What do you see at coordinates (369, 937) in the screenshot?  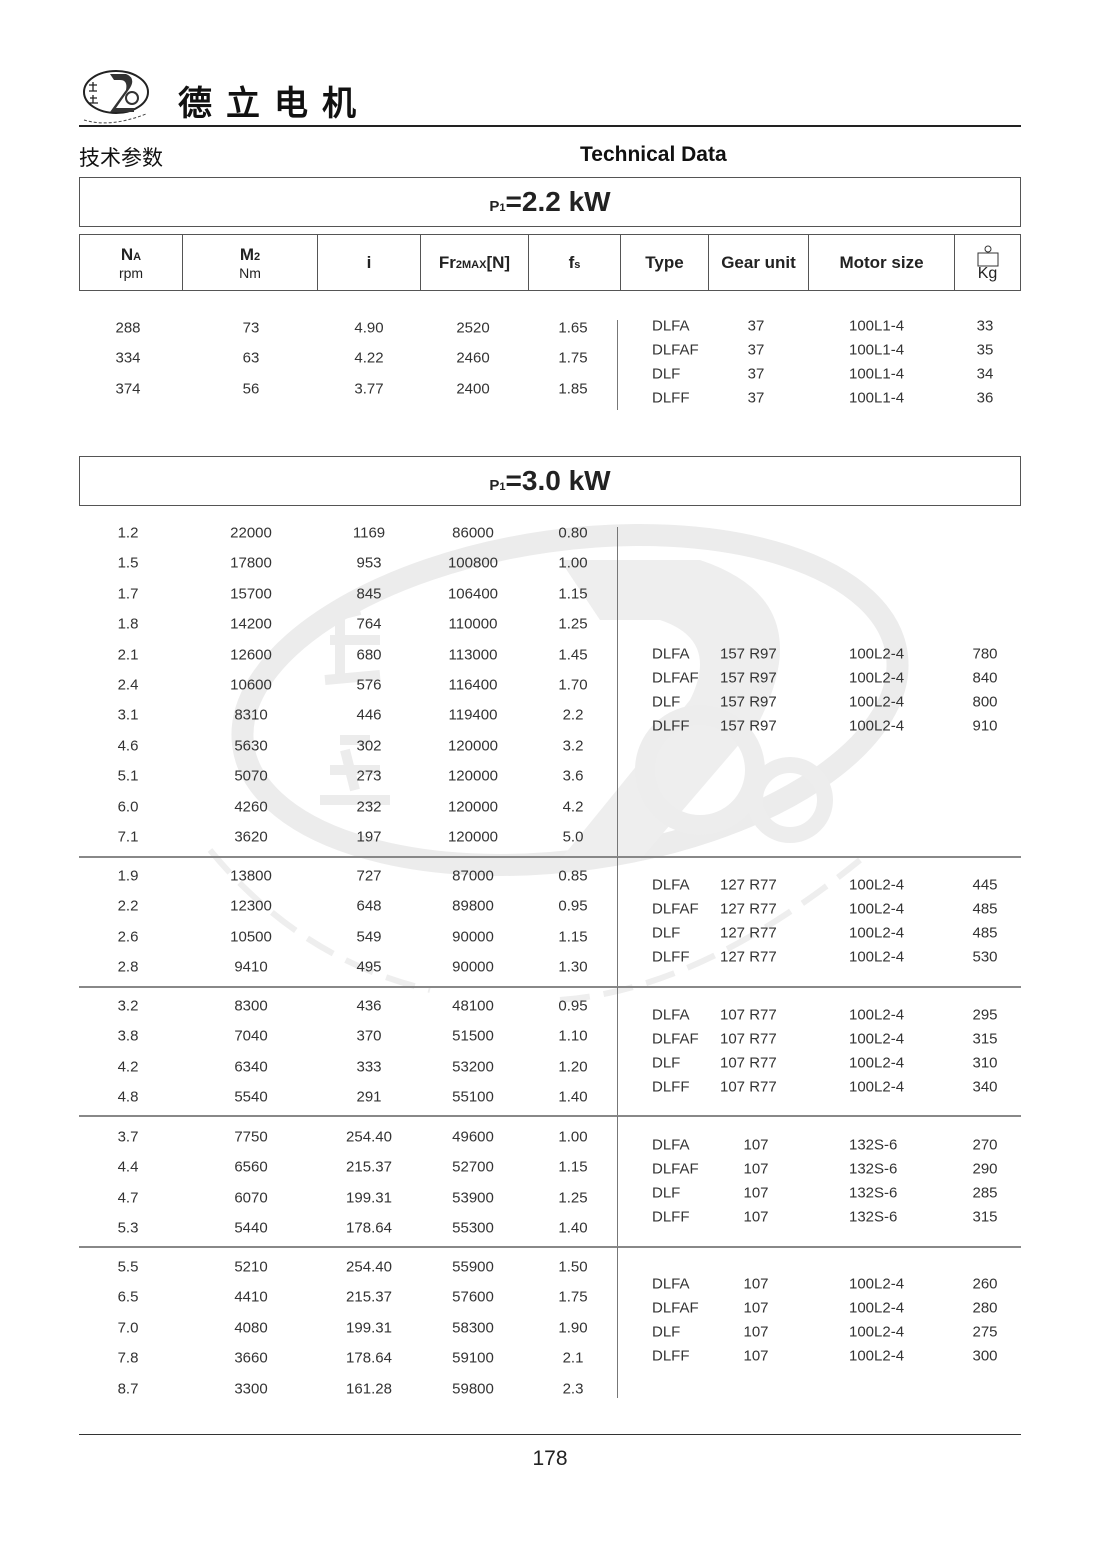 I see `ratio: 549` at bounding box center [369, 937].